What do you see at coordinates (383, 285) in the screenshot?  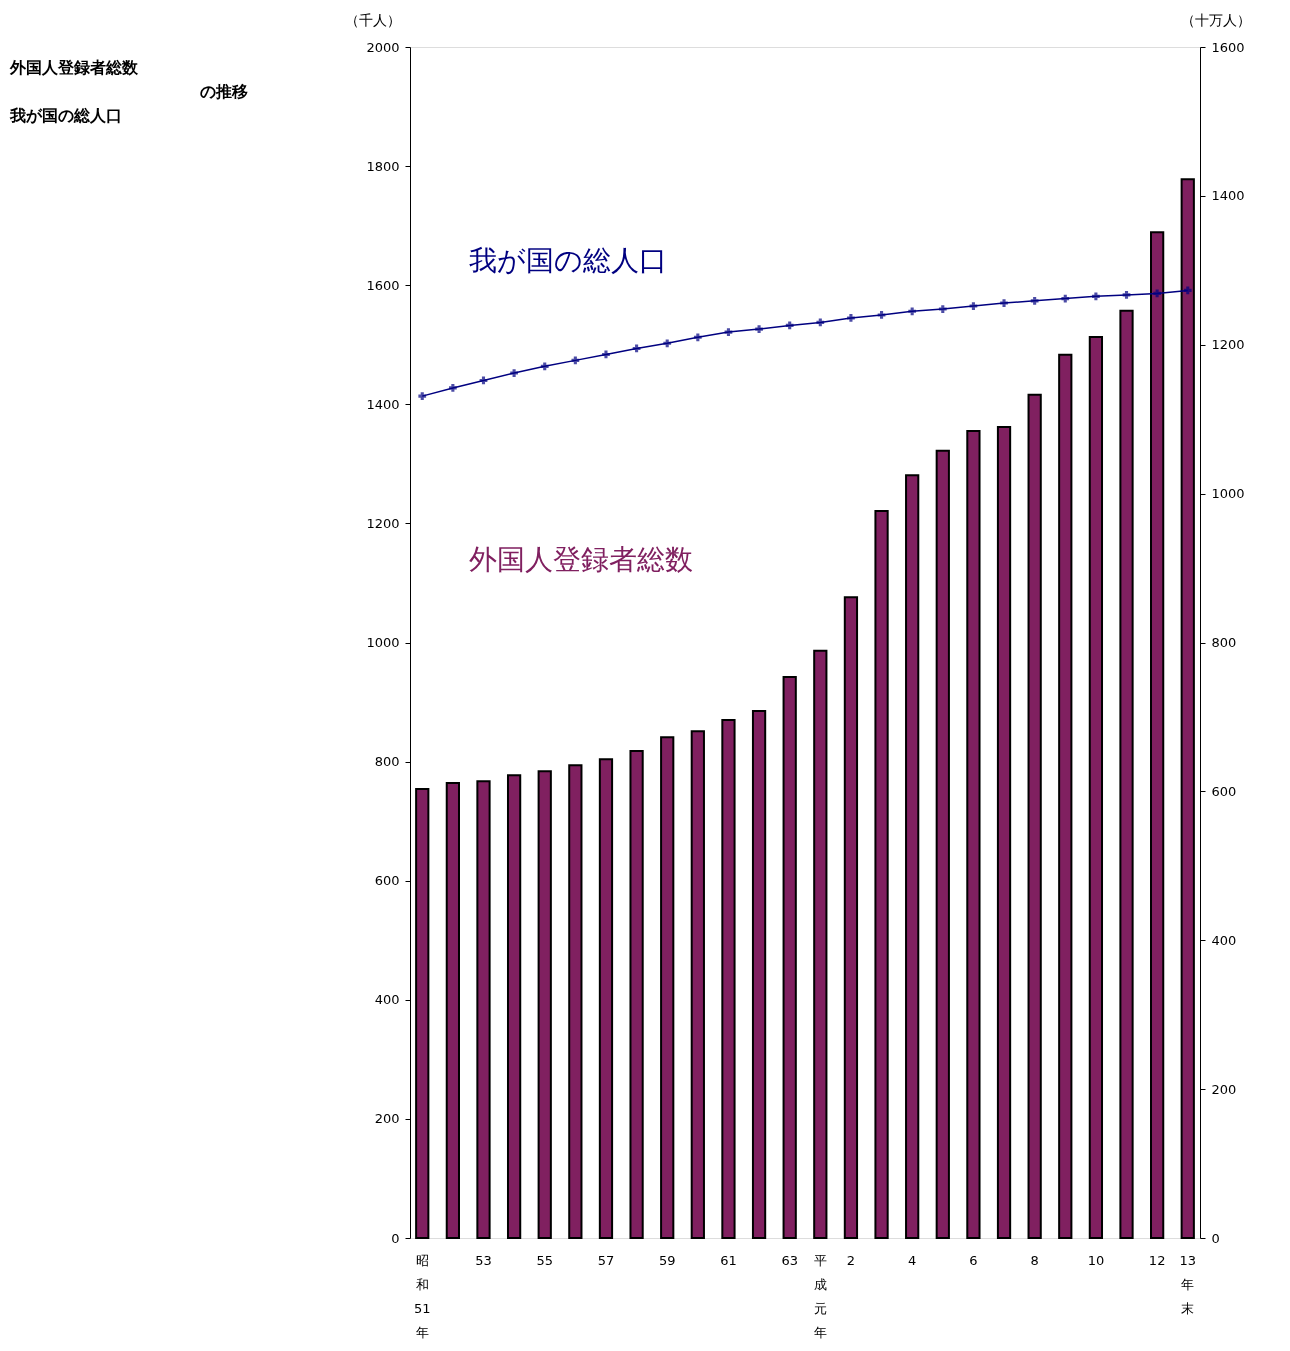 I see `y-tick-label: 1600` at bounding box center [383, 285].